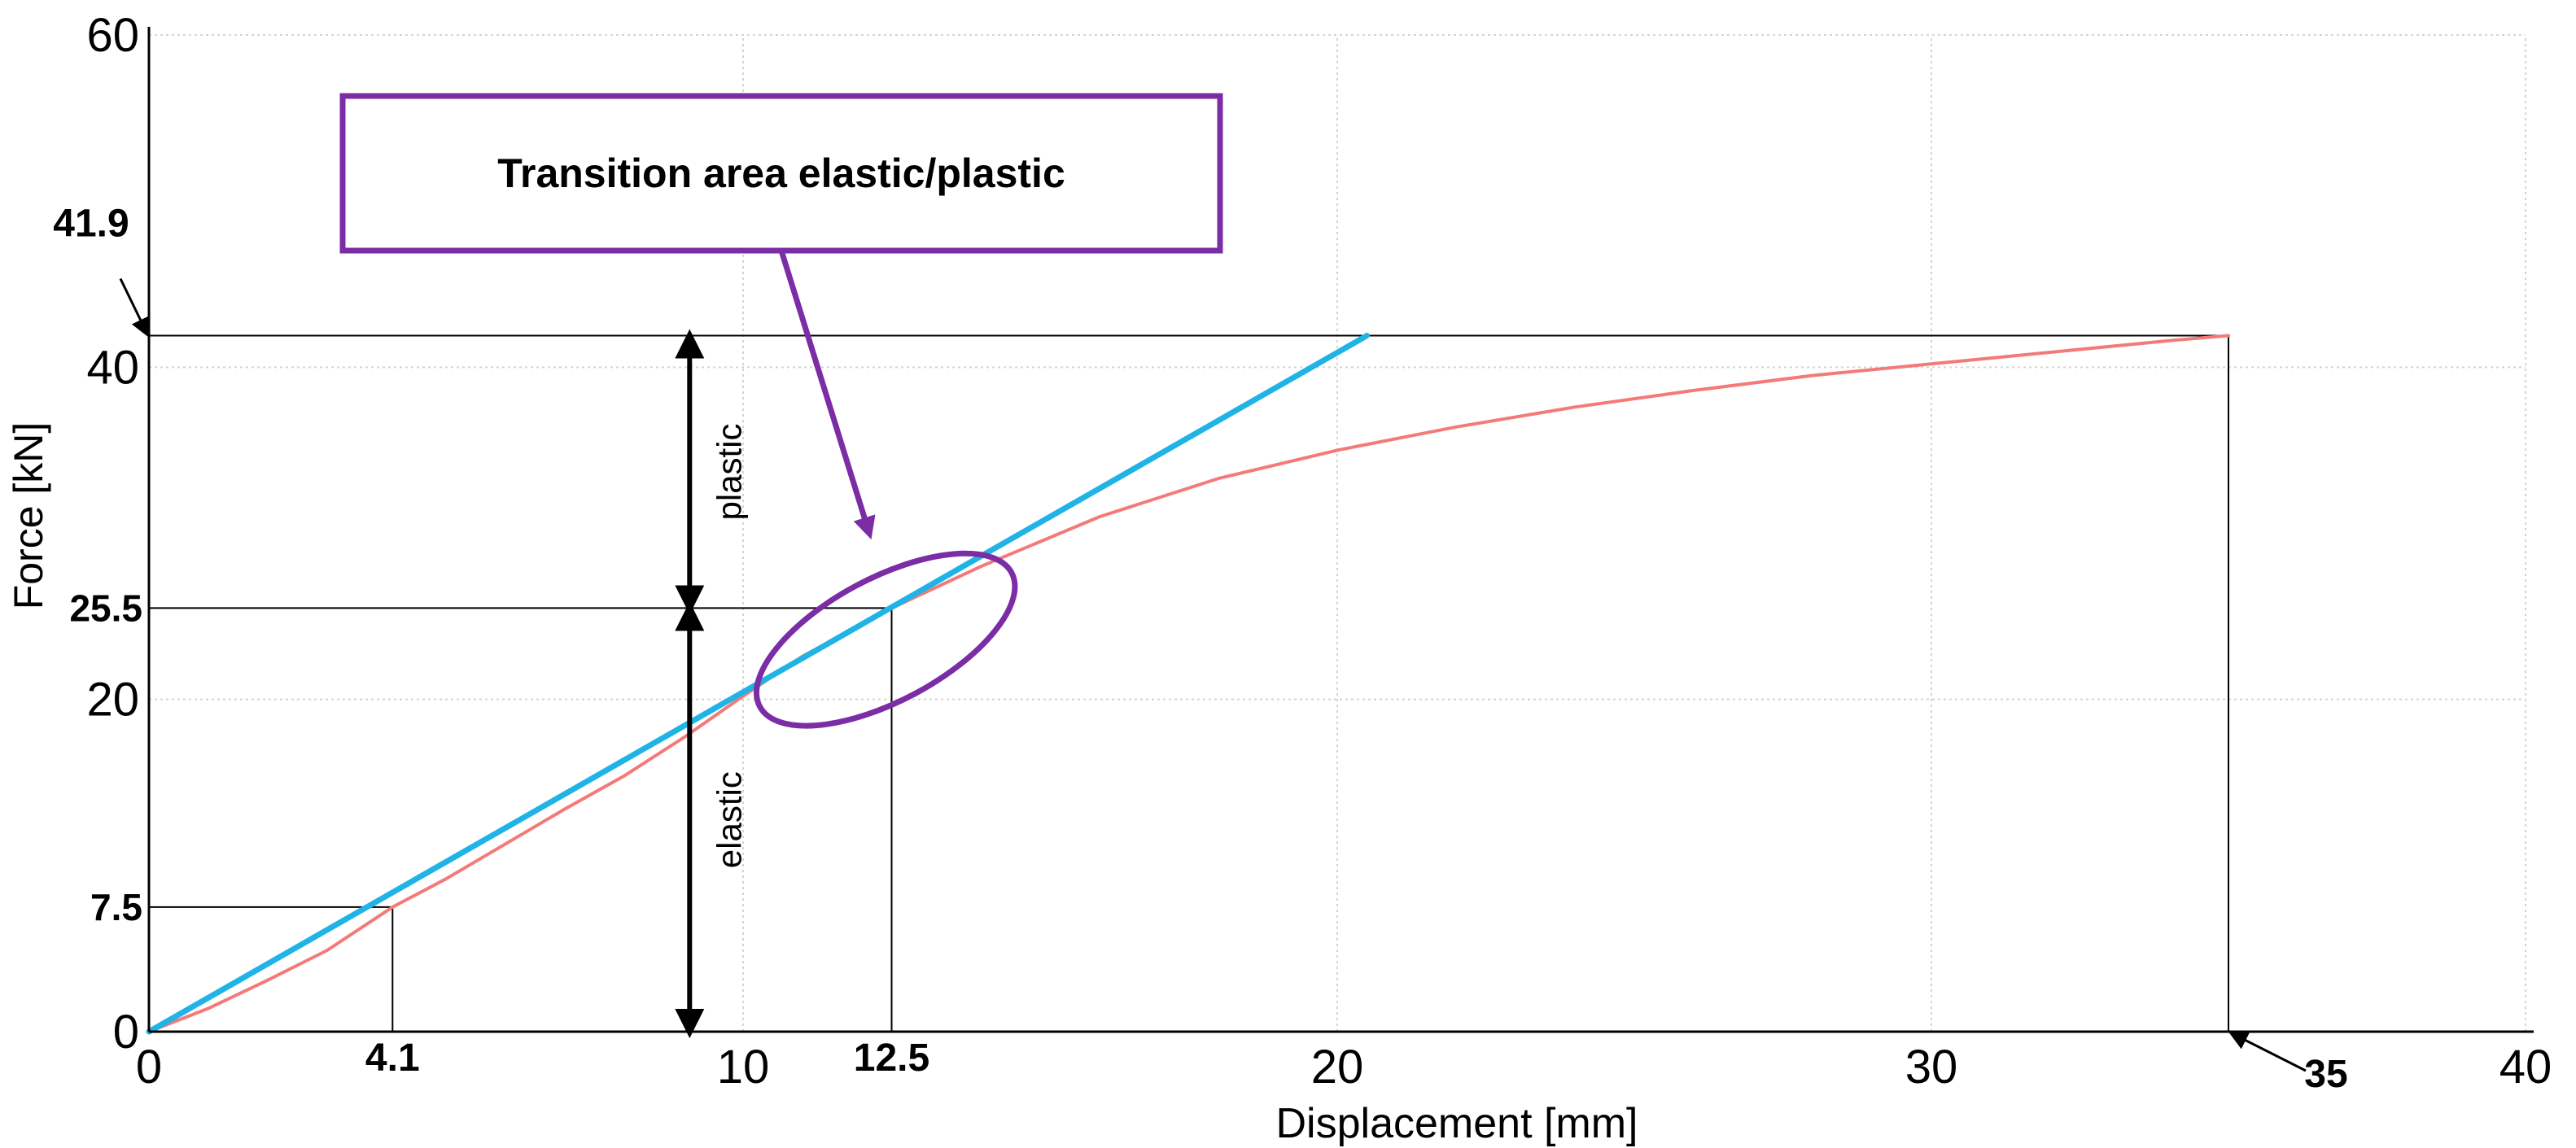 The height and width of the screenshot is (1148, 2576). Describe the element at coordinates (113, 35) in the screenshot. I see `y-tick-label: 60` at that location.